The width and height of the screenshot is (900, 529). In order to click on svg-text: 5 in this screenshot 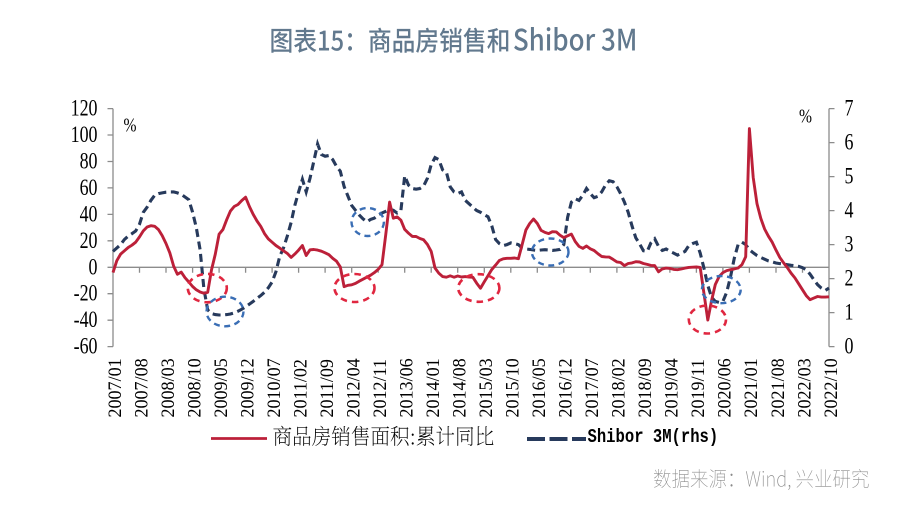, I will do `click(849, 177)`.